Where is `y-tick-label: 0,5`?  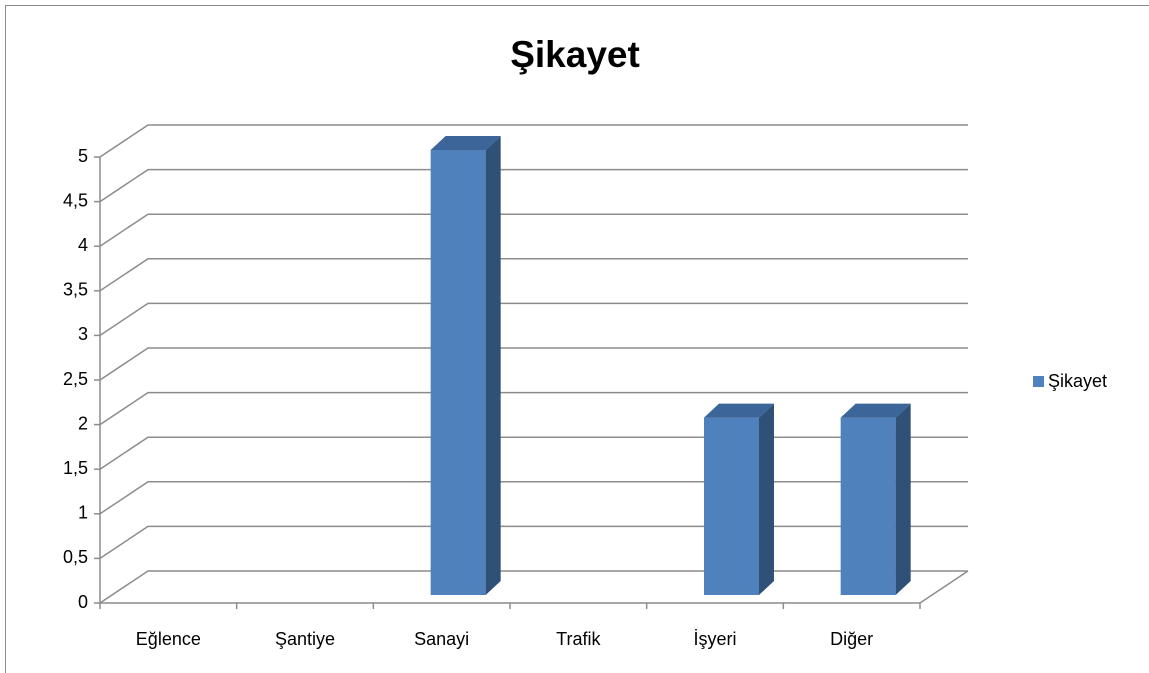 y-tick-label: 0,5 is located at coordinates (75, 557).